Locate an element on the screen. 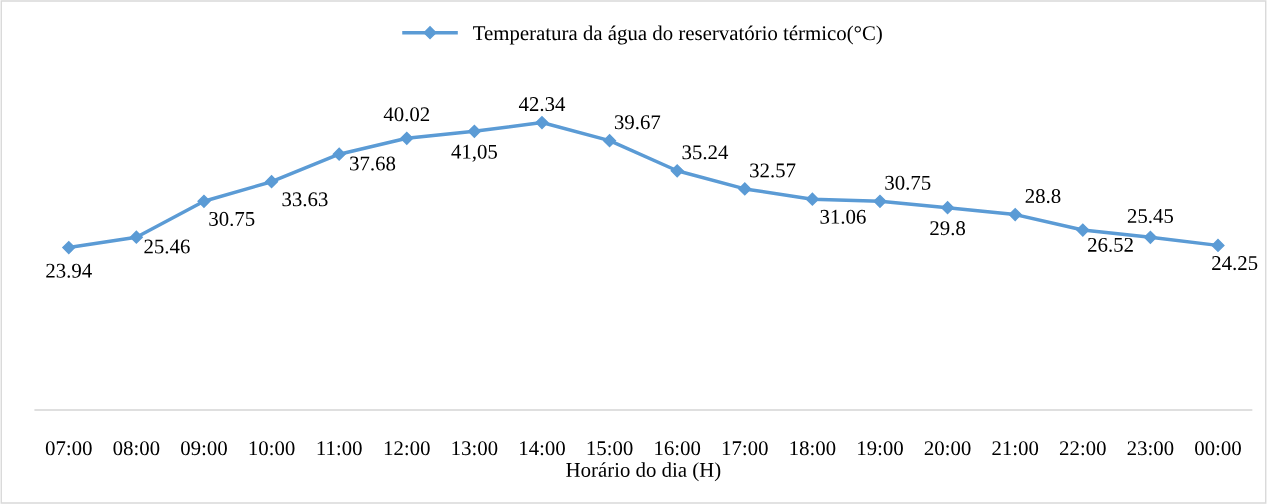  x-tick-label: 16:00 is located at coordinates (678, 448).